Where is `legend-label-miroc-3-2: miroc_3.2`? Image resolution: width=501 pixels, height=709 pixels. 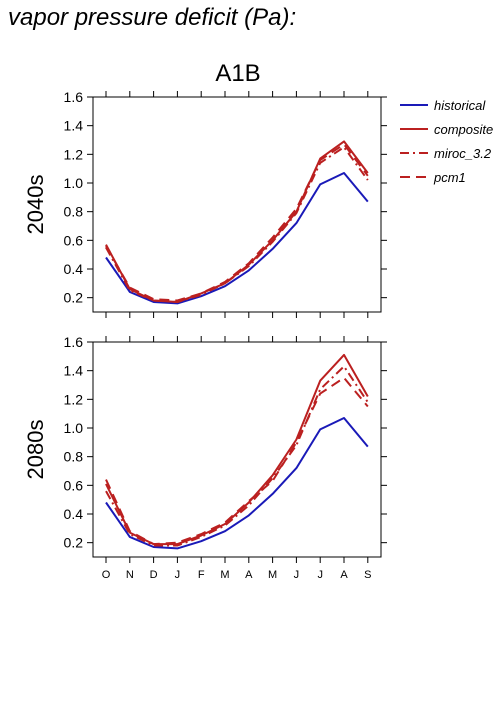 legend-label-miroc-3-2: miroc_3.2 is located at coordinates (463, 153).